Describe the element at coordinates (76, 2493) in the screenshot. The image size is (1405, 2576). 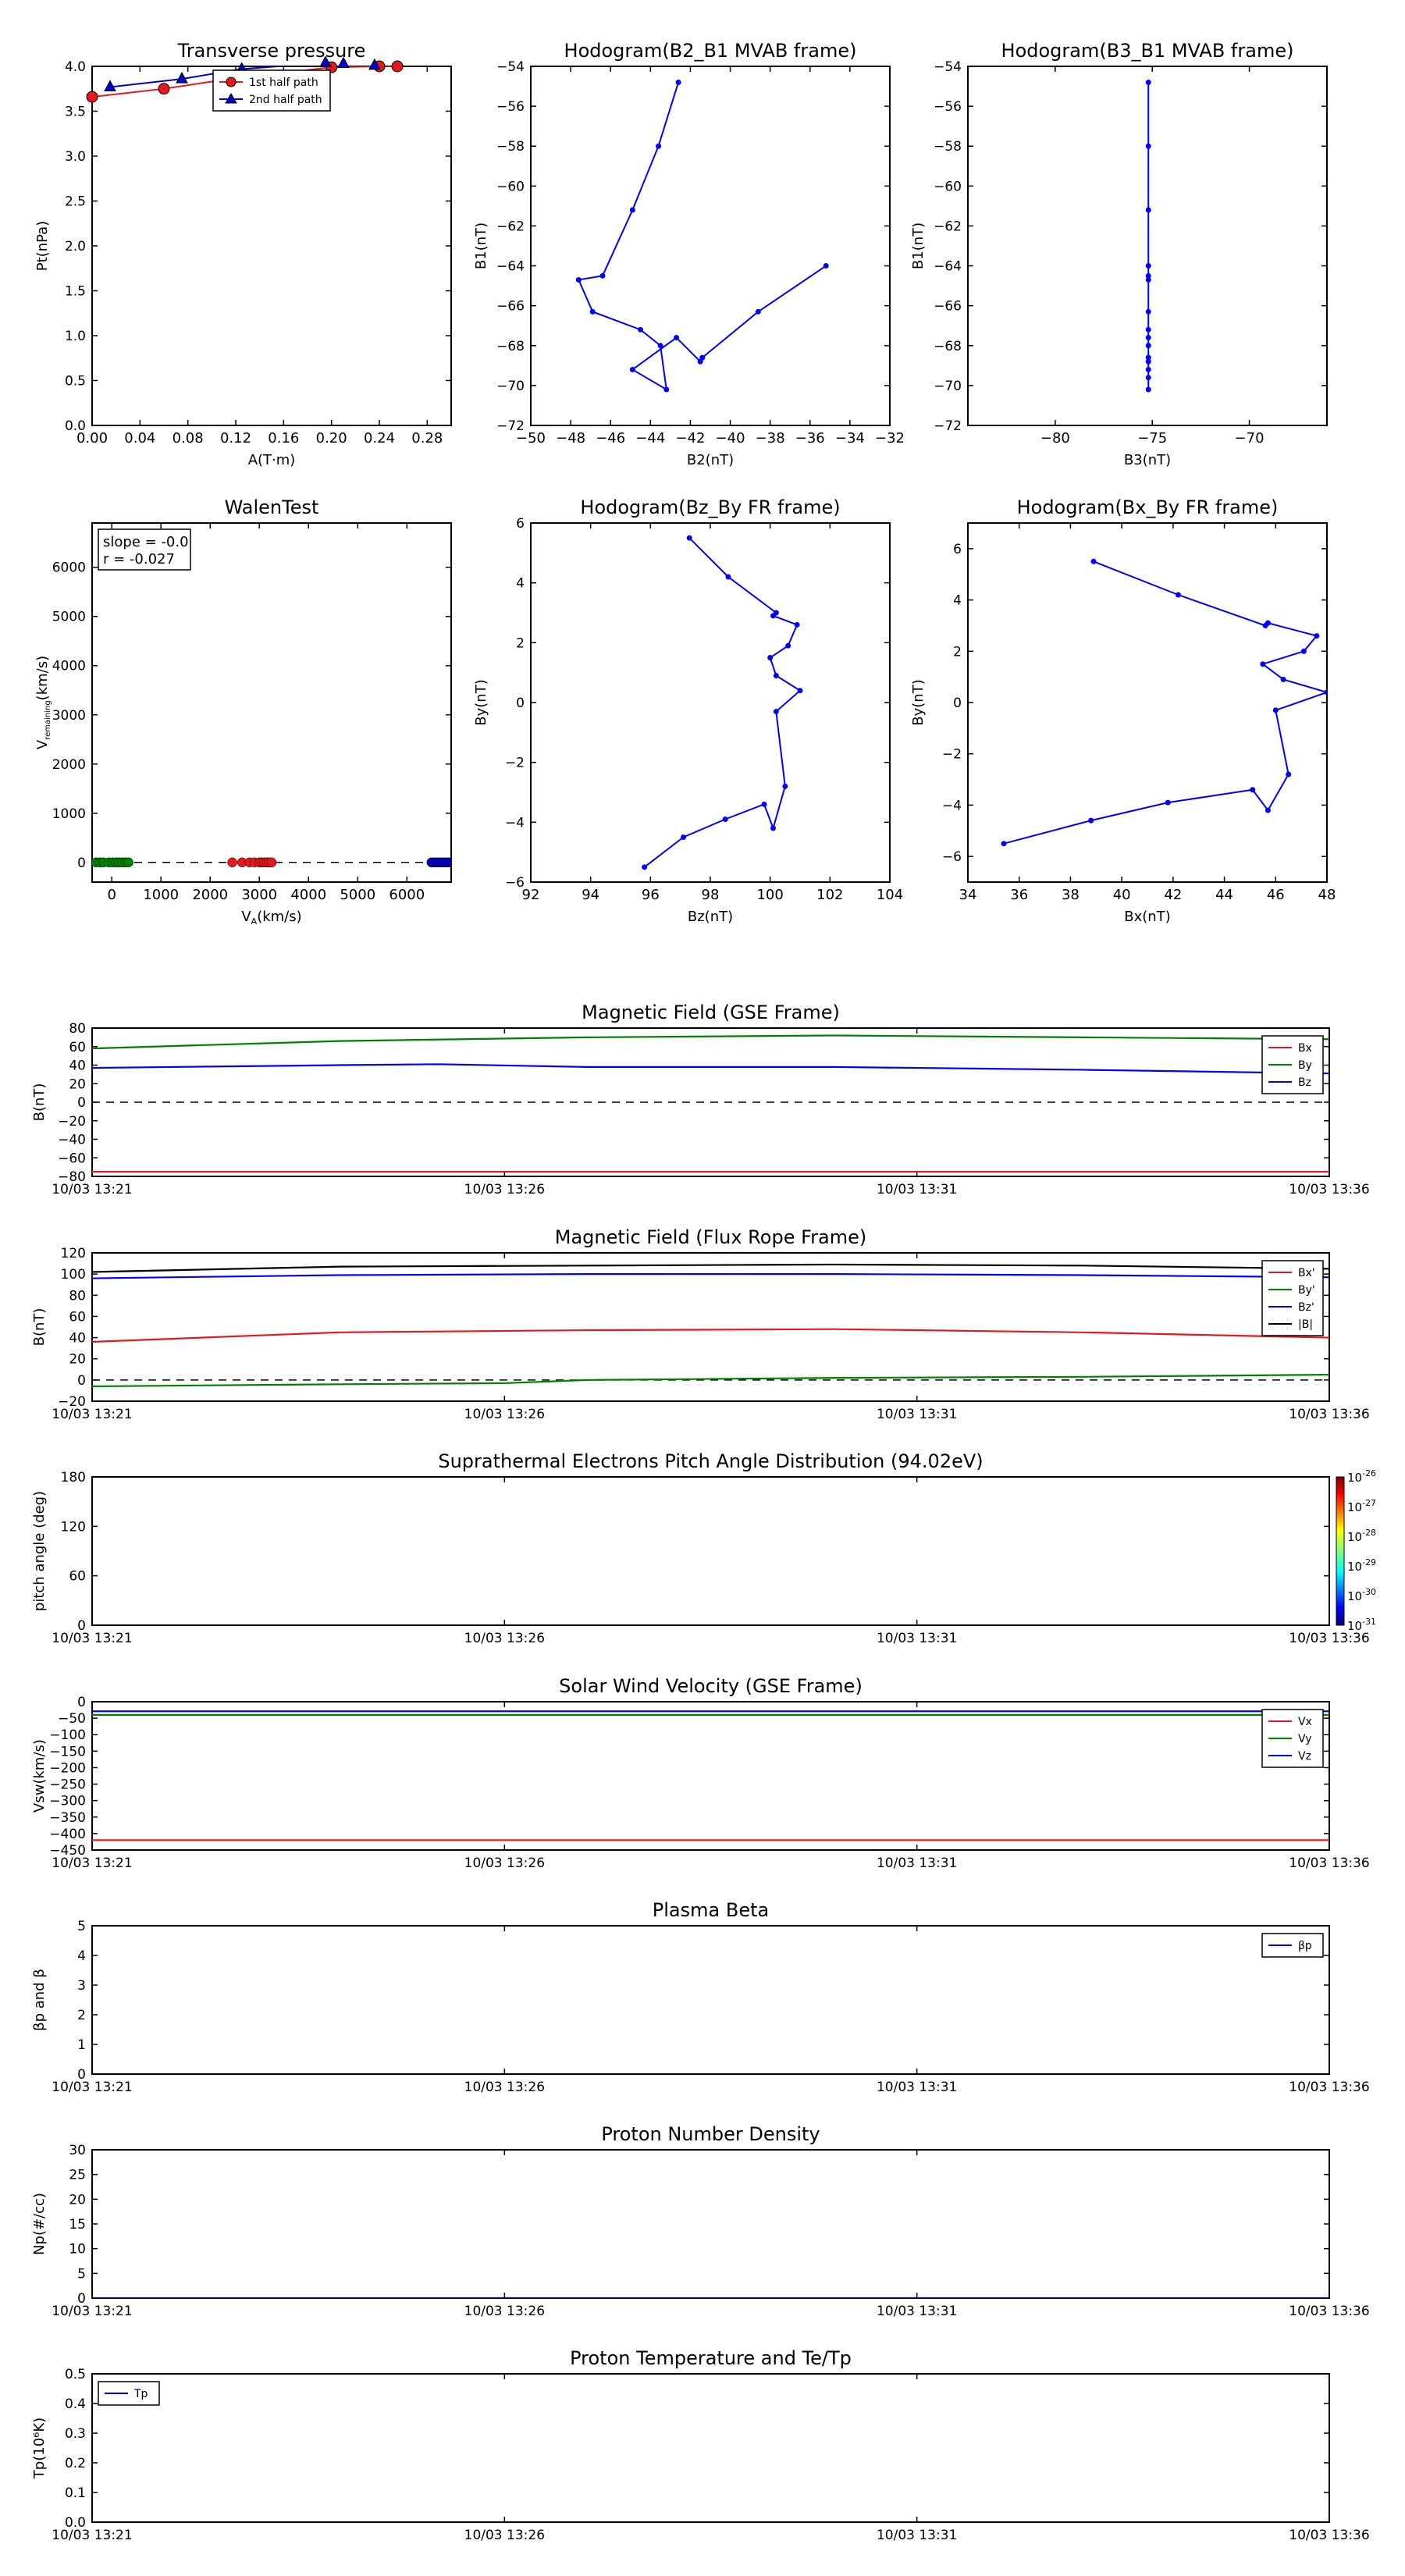
I see `y-tick-label: 0.1` at that location.